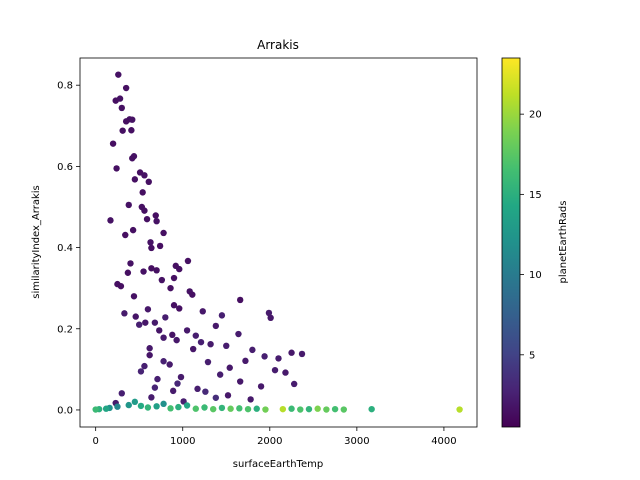 This screenshot has height=480, width=640. What do you see at coordinates (511, 242) in the screenshot?
I see `colorbar` at bounding box center [511, 242].